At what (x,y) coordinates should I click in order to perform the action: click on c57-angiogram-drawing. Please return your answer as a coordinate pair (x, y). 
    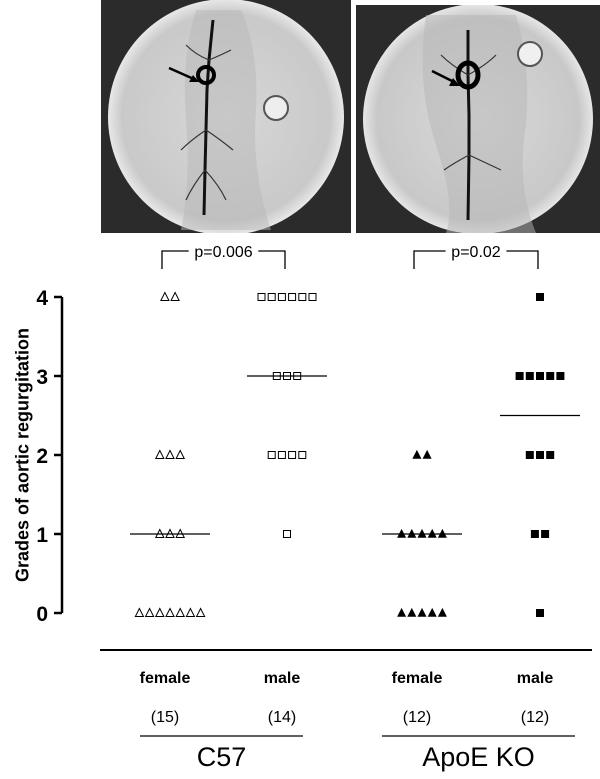
    Looking at the image, I should click on (226, 116).